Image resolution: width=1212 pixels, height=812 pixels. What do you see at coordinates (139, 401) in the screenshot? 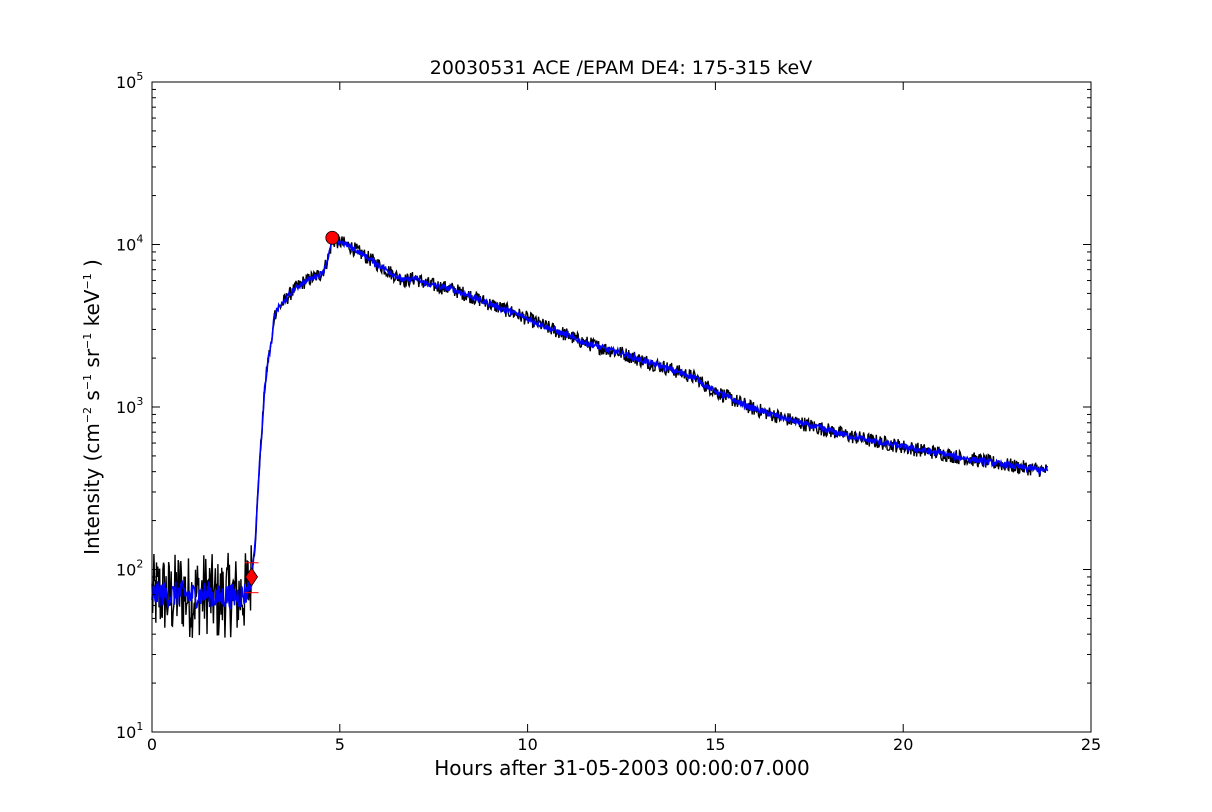
I see `y-tick-exp: 3` at bounding box center [139, 401].